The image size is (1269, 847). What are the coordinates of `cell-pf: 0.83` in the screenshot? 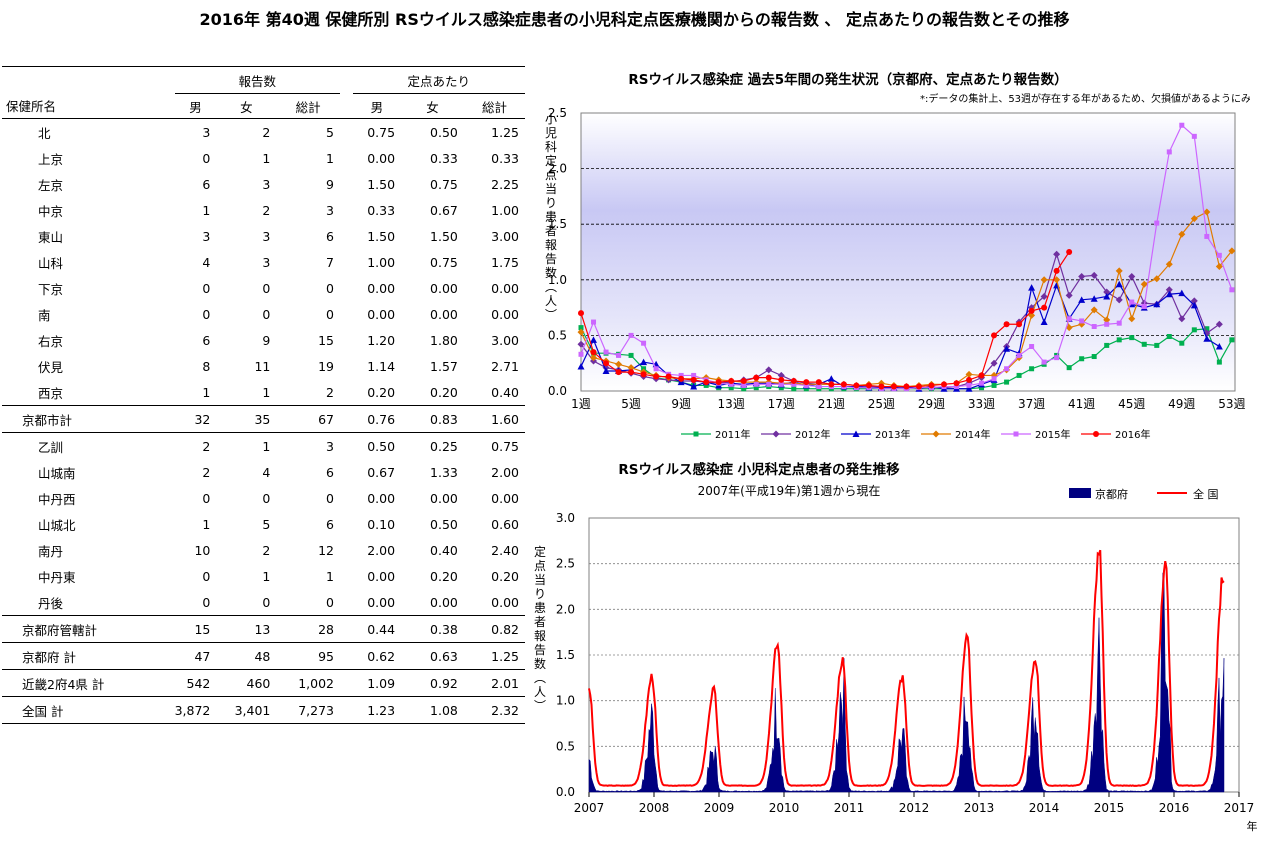 It's located at (432, 419).